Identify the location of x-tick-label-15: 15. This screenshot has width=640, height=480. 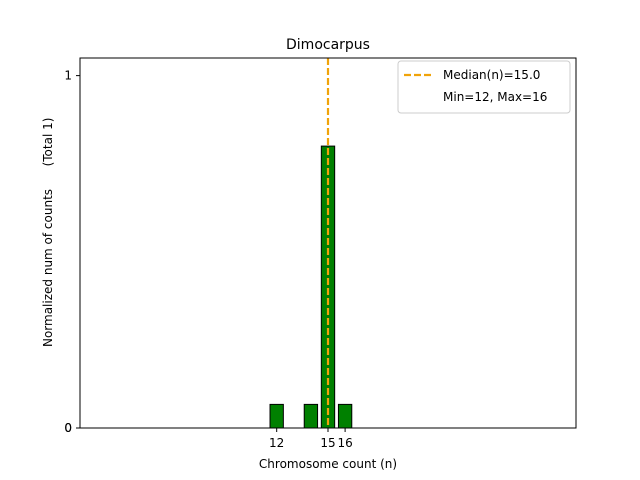
(327, 443).